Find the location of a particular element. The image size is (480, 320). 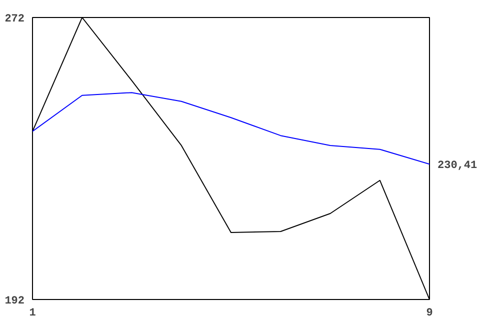

y-tick-label: 192 is located at coordinates (14, 302).